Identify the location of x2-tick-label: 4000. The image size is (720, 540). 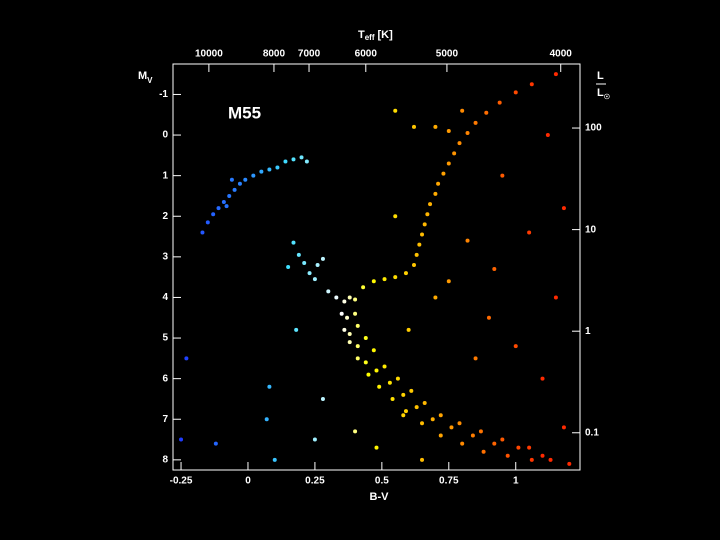
(561, 54).